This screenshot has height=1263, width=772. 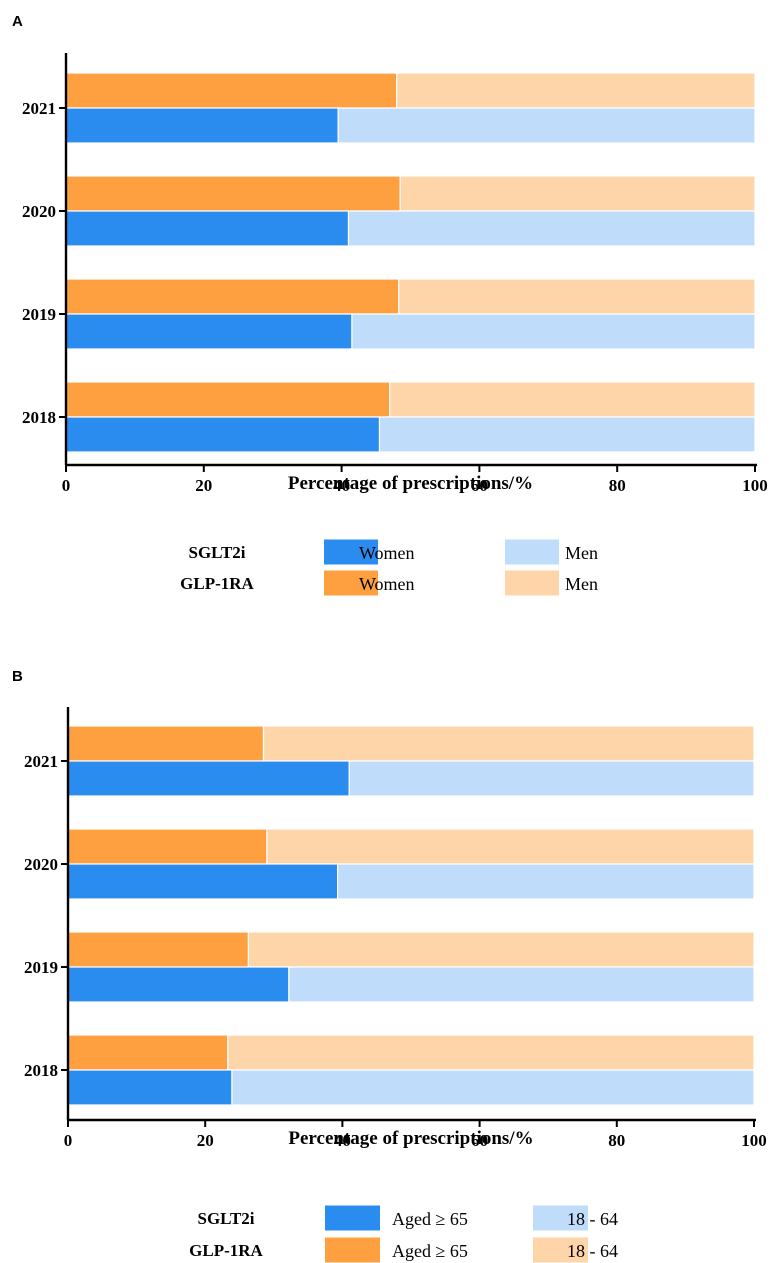 What do you see at coordinates (17, 676) in the screenshot?
I see `panel-letter: B` at bounding box center [17, 676].